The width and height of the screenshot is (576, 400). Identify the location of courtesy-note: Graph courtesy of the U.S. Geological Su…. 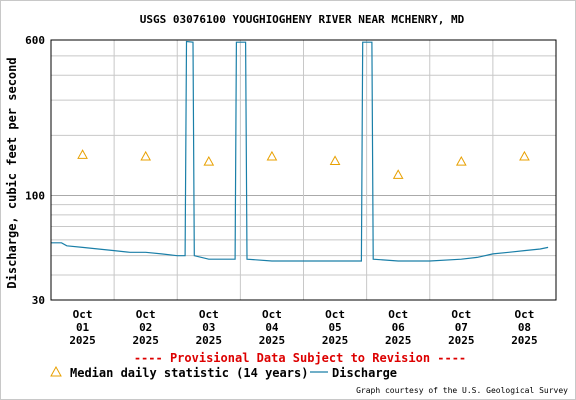
(462, 390).